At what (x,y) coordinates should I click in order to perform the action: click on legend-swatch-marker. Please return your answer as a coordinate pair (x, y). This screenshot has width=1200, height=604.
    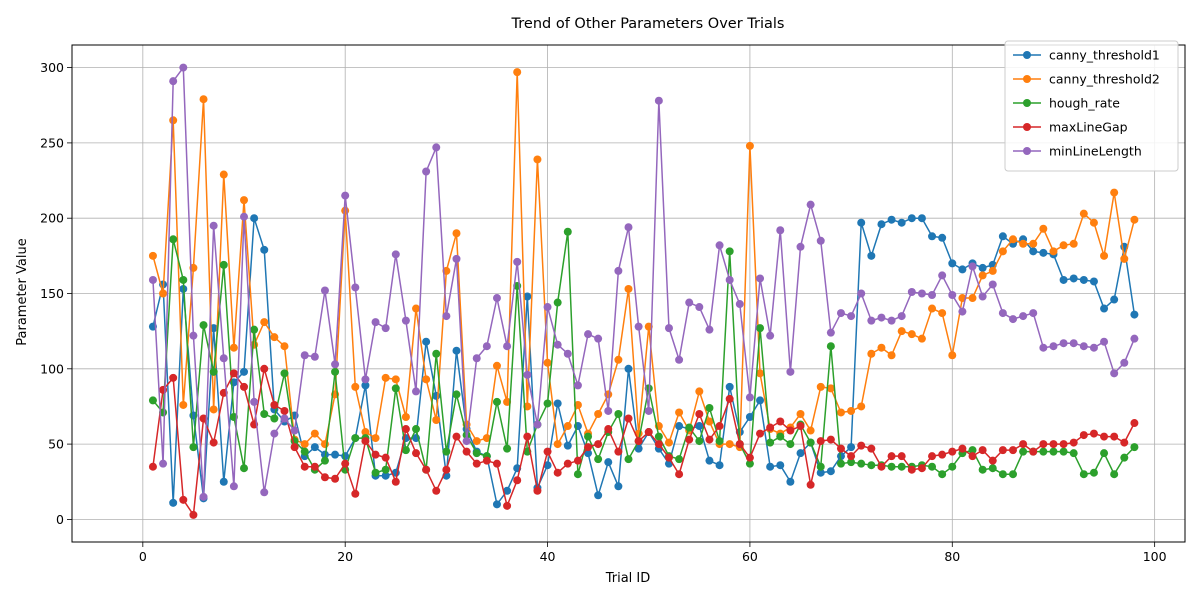
    Looking at the image, I should click on (1027, 79).